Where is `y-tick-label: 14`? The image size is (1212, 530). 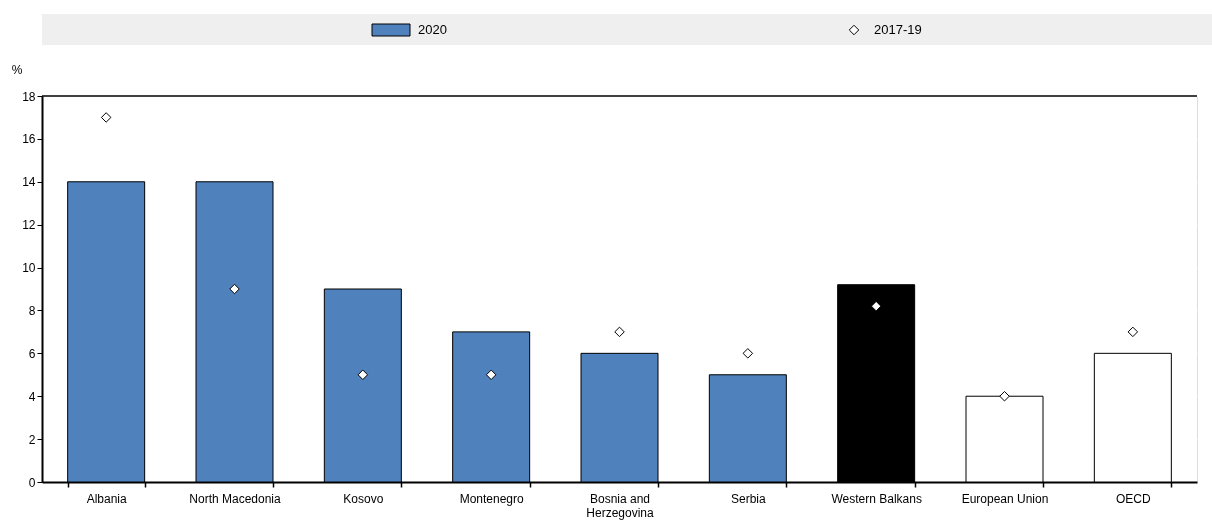
y-tick-label: 14 is located at coordinates (29, 182).